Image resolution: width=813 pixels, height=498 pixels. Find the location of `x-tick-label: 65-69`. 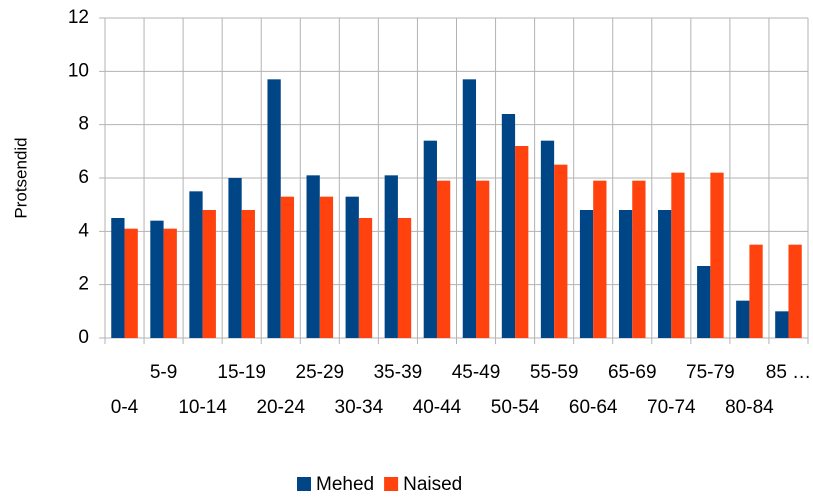

x-tick-label: 65-69 is located at coordinates (632, 372).